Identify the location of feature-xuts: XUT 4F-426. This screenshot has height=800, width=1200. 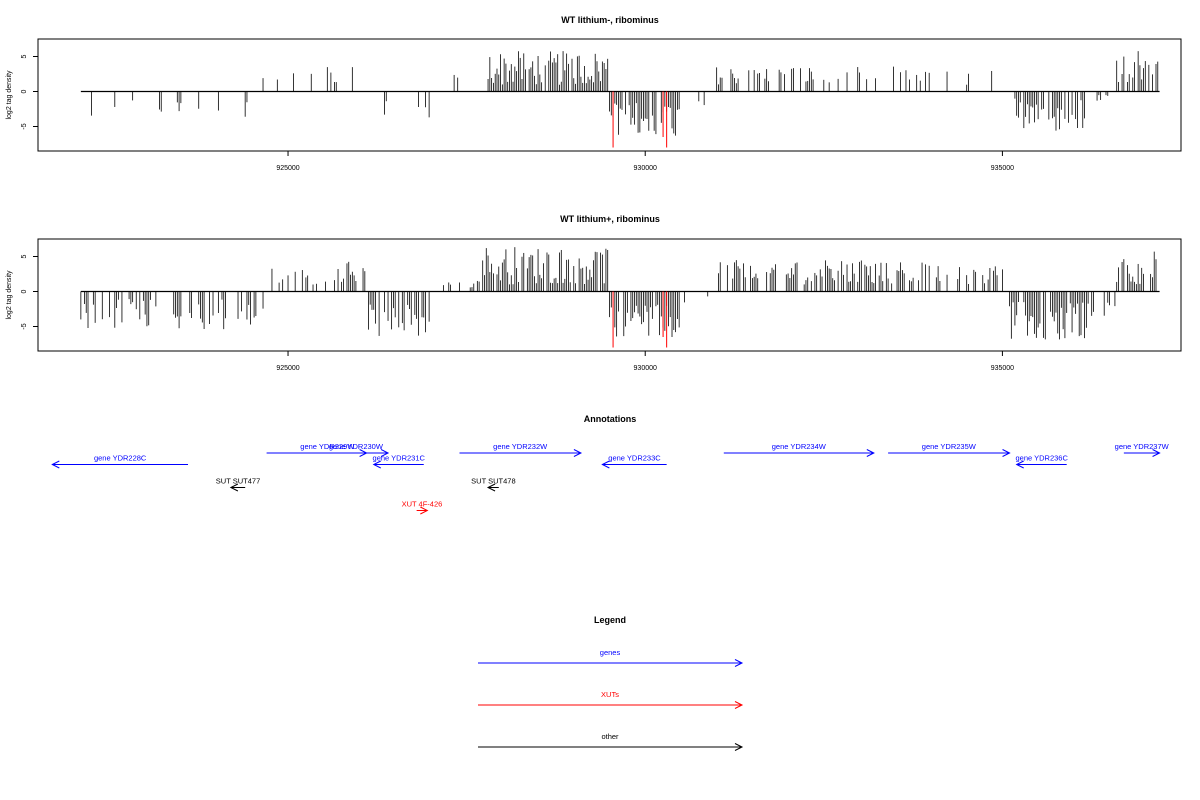
(422, 507).